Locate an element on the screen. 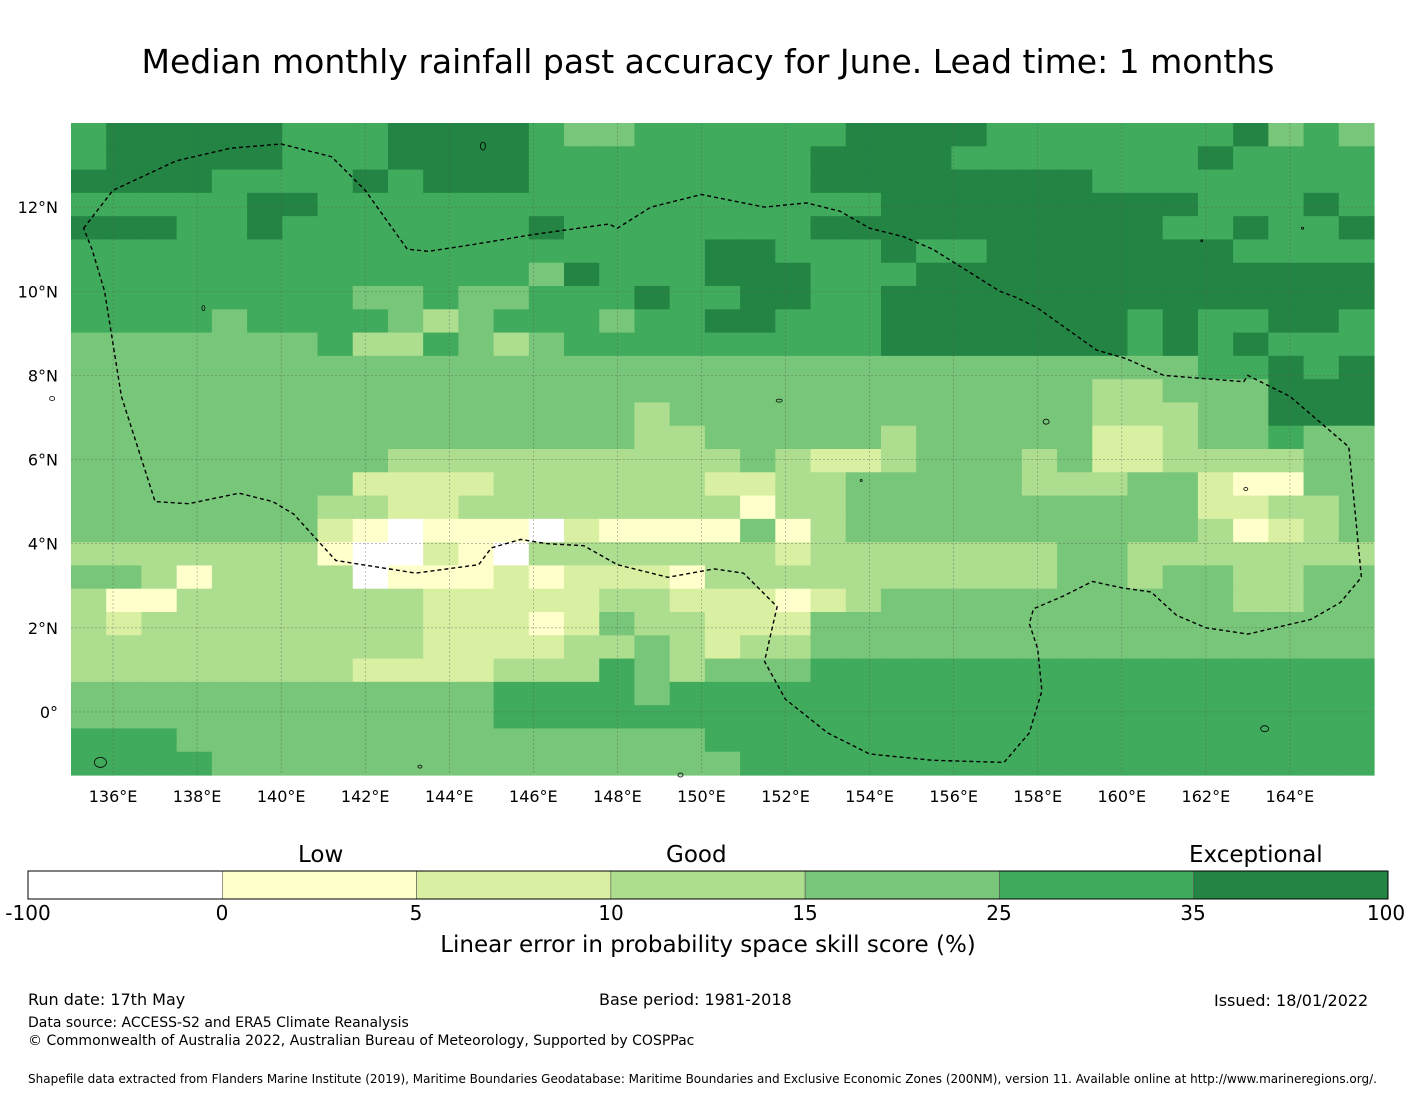 The image size is (1416, 1095). longitude-label: 148°E is located at coordinates (617, 796).